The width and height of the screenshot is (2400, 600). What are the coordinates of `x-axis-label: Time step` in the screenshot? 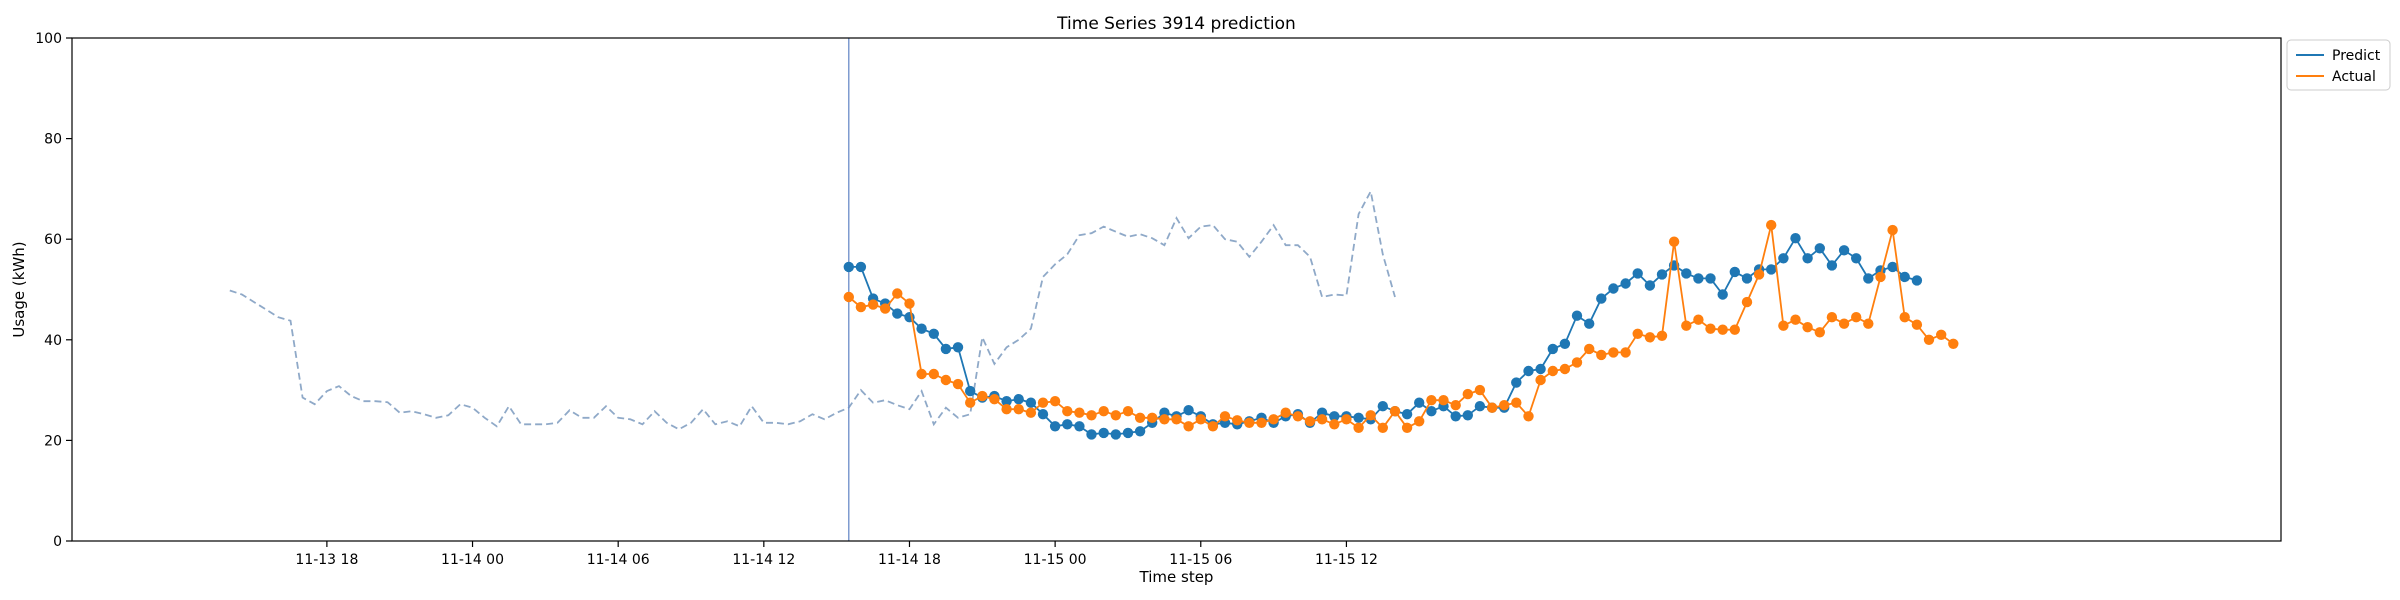 It's located at (1176, 577).